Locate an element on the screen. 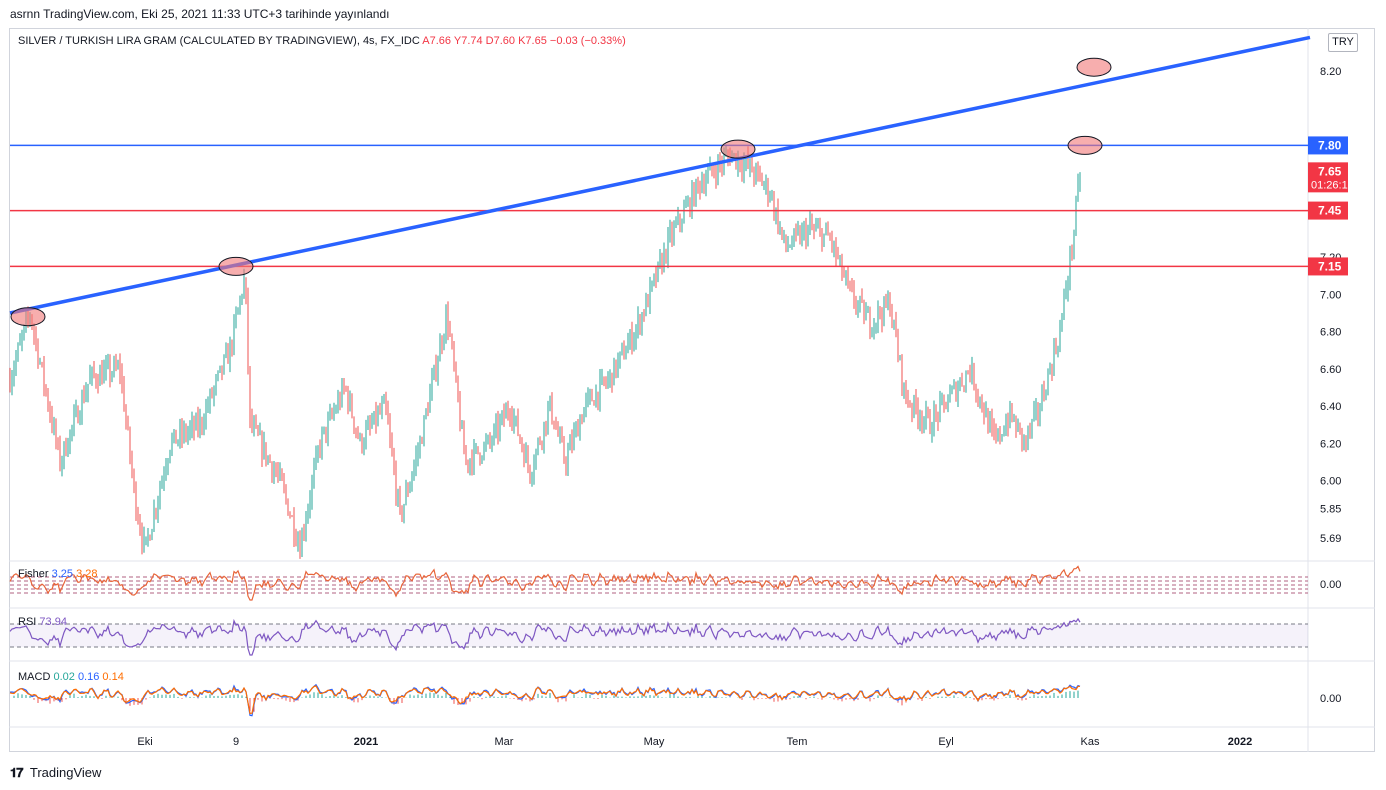 The height and width of the screenshot is (790, 1386). fisher-pane: 0.00 is located at coordinates (675, 583).